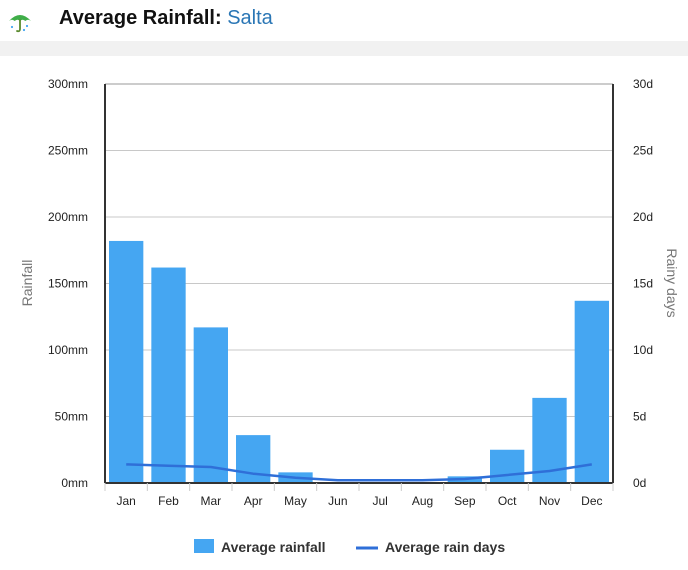 The height and width of the screenshot is (570, 688). What do you see at coordinates (643, 84) in the screenshot?
I see `y2-tick-label: 30d` at bounding box center [643, 84].